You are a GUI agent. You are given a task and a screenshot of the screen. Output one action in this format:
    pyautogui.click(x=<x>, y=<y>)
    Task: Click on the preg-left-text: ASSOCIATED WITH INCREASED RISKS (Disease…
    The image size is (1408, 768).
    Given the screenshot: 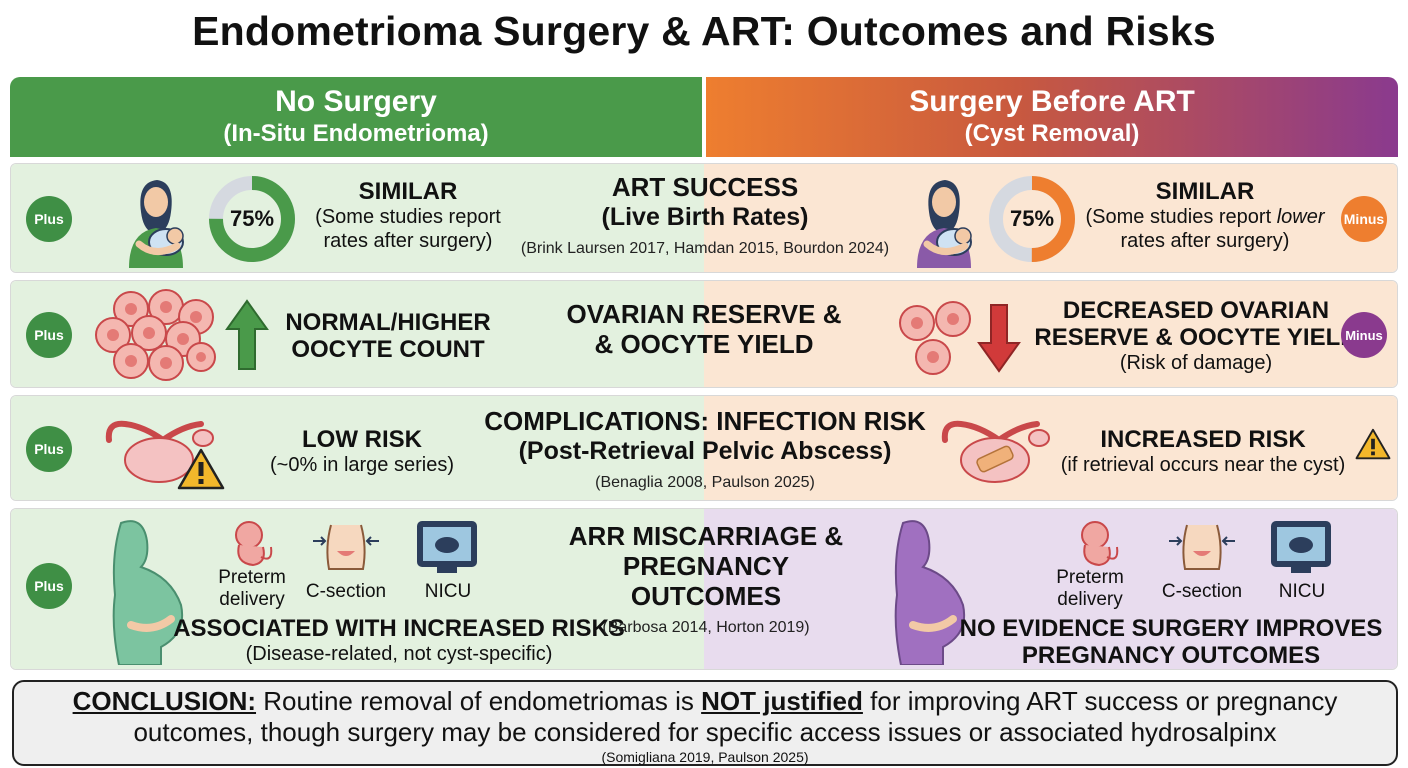 What is the action you would take?
    pyautogui.click(x=399, y=640)
    